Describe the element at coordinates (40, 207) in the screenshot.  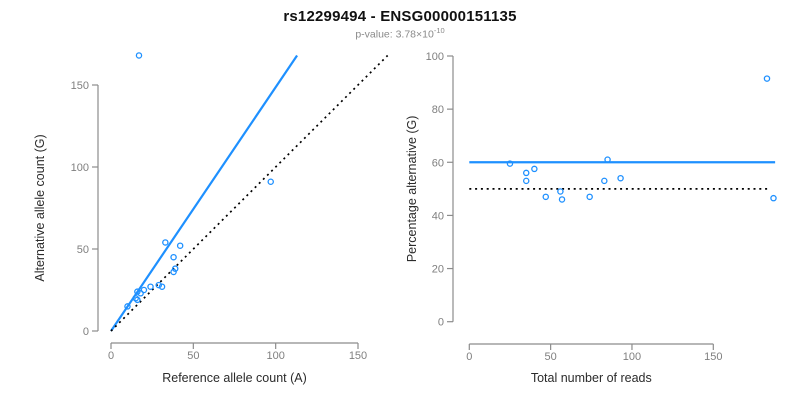
I see `y-axis-title: Alternative allele count (G)` at that location.